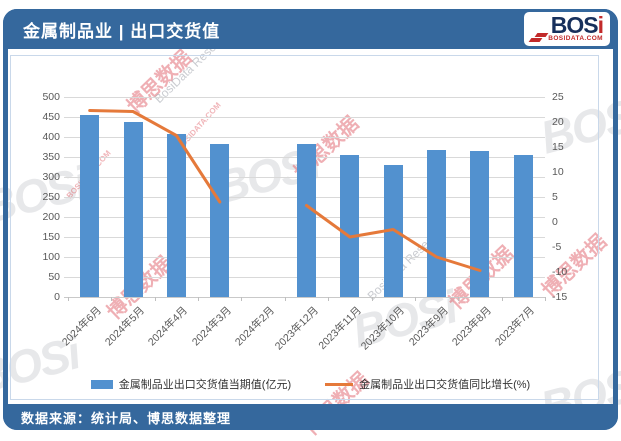 The width and height of the screenshot is (621, 441). Describe the element at coordinates (51, 157) in the screenshot. I see `y-axis-left-label: 350` at that location.